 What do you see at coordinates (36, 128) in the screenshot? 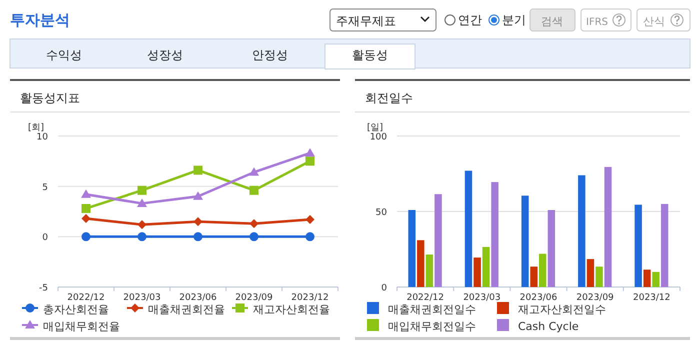
I see `y-axis-title: [회]` at bounding box center [36, 128].